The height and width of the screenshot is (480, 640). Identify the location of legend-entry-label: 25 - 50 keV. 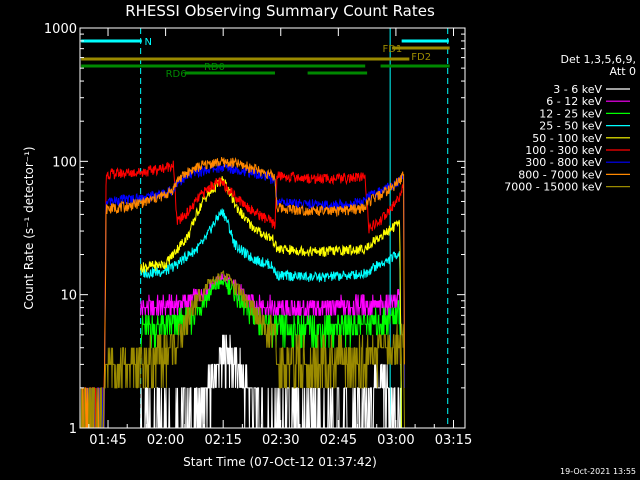
(570, 126).